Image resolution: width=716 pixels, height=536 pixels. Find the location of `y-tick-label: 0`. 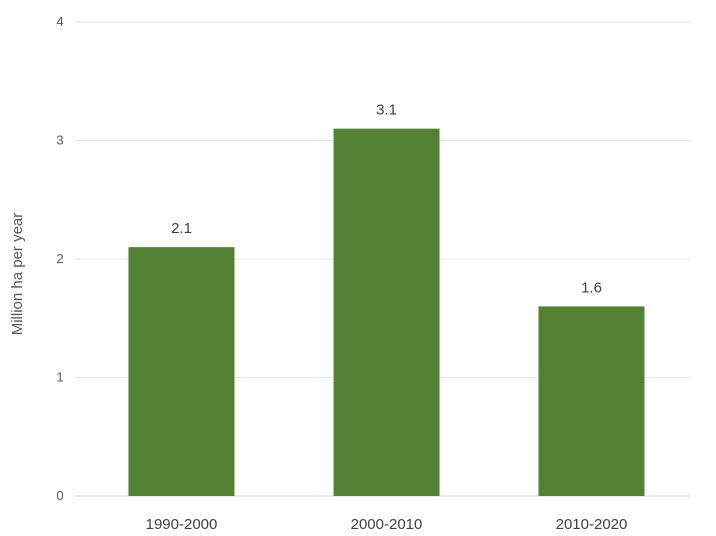

y-tick-label: 0 is located at coordinates (59, 495).